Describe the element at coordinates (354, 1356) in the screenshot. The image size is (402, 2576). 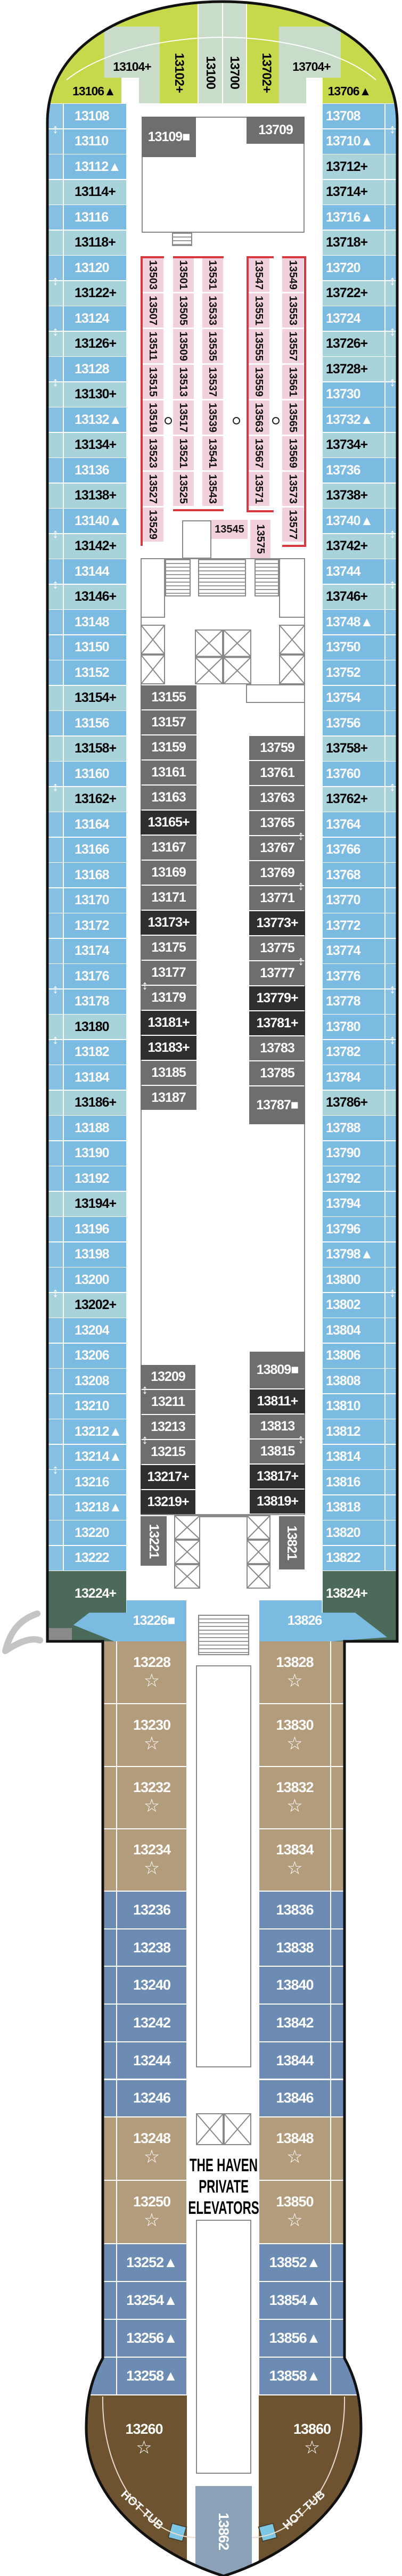
I see `cabin: 13806` at that location.